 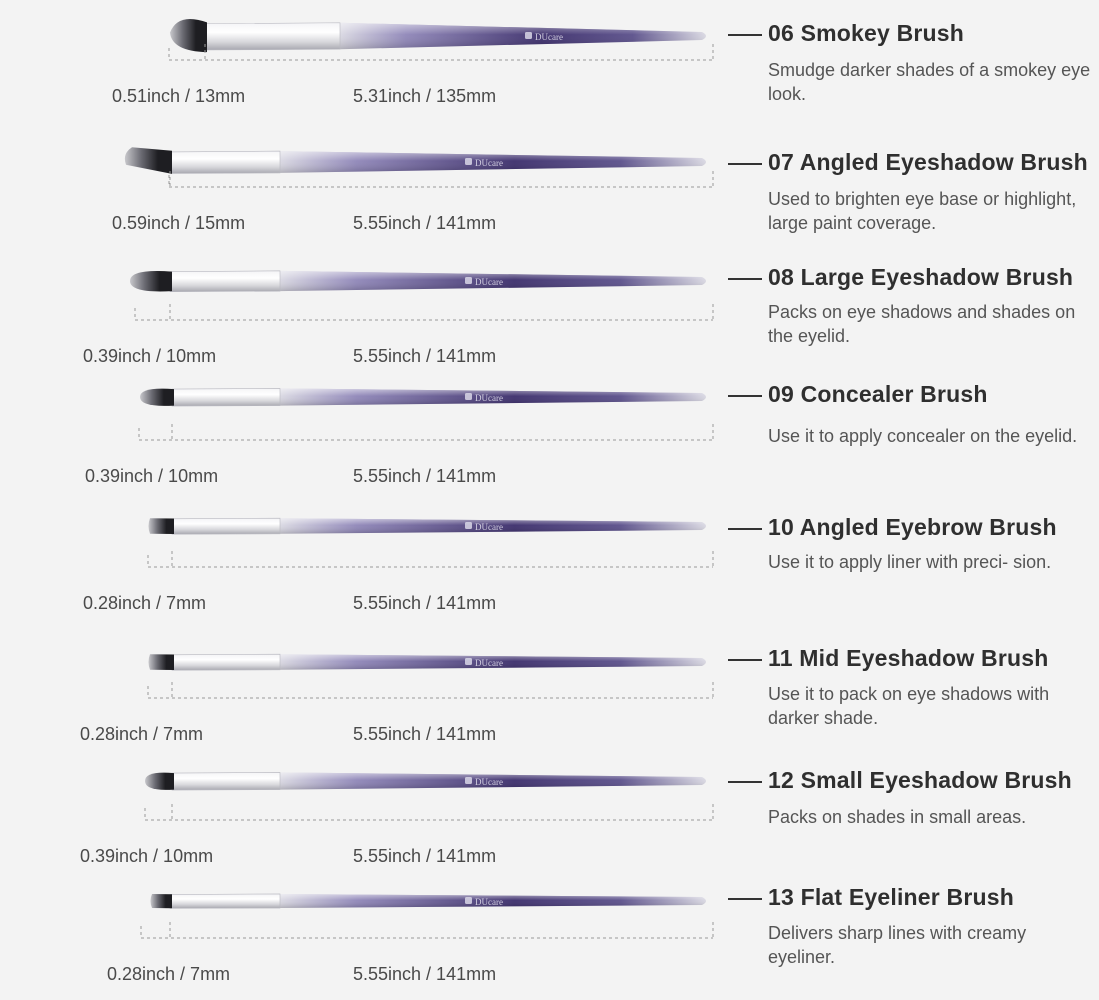 I want to click on head-size-label: 0.51inch / 13mm, so click(x=179, y=96).